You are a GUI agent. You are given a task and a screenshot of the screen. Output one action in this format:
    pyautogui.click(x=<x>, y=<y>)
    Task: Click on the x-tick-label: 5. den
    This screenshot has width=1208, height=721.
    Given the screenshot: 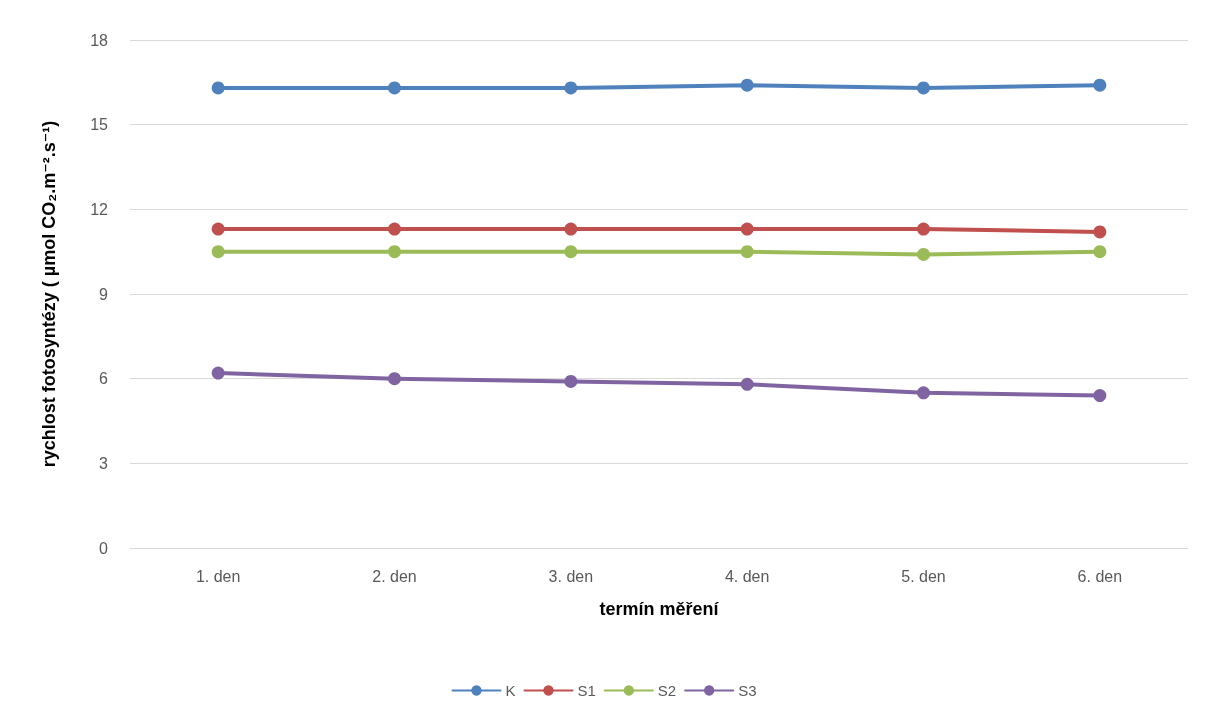 What is the action you would take?
    pyautogui.click(x=923, y=576)
    